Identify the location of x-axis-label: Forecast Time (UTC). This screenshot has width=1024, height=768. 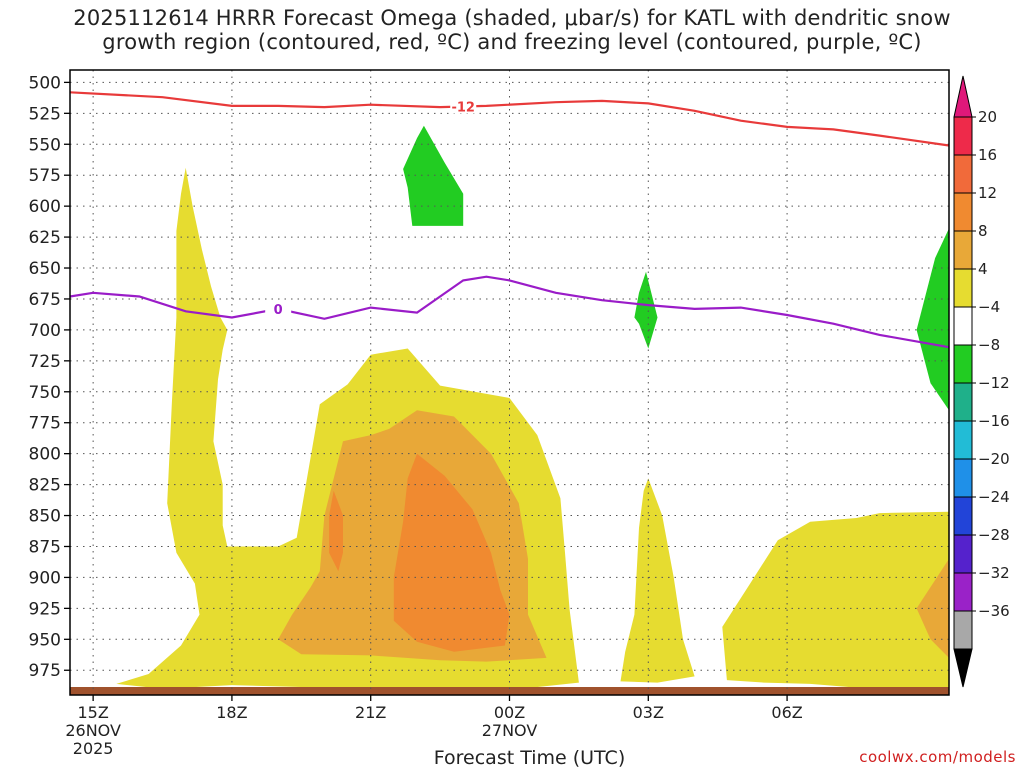
(529, 757).